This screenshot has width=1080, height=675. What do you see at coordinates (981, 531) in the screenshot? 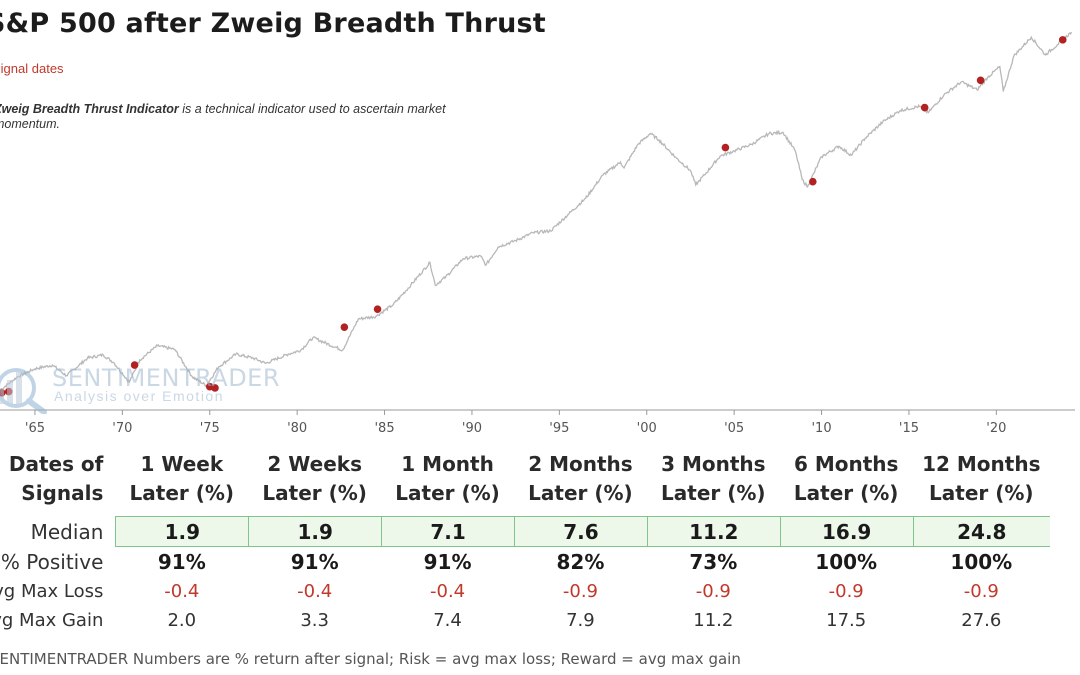
I see `median-12-months: 24.8` at bounding box center [981, 531].